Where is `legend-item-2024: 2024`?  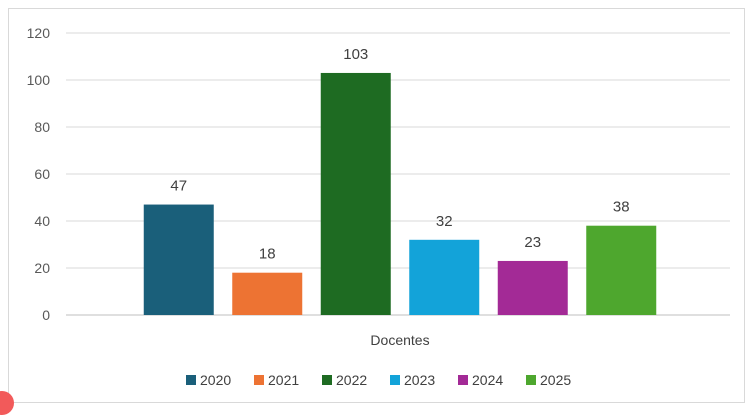 legend-item-2024: 2024 is located at coordinates (480, 380).